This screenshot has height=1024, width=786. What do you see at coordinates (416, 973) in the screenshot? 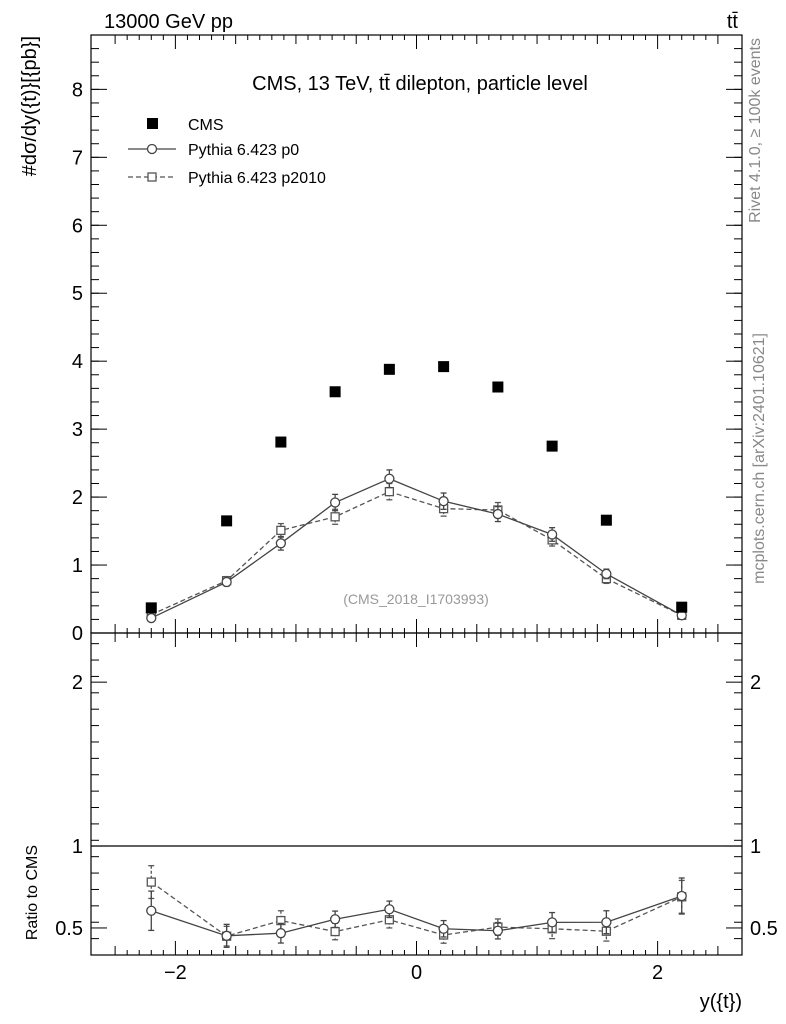
I see `x-tick-label: 0` at bounding box center [416, 973].